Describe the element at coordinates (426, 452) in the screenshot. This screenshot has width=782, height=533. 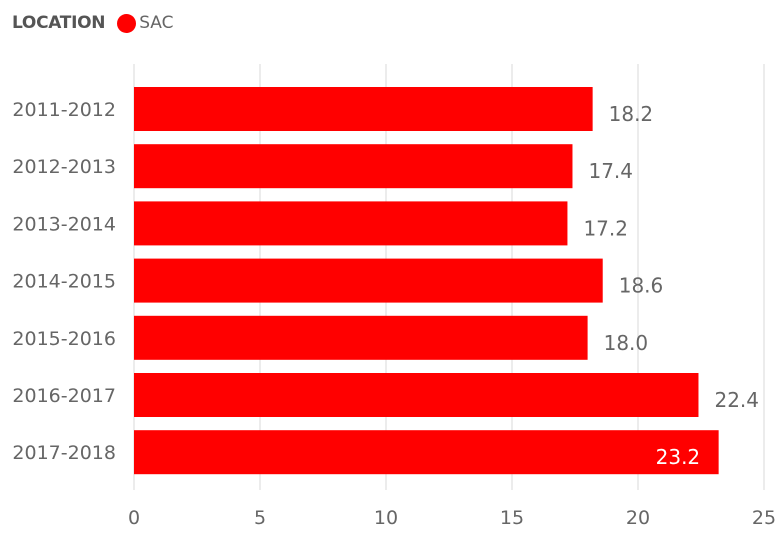
I see `bar-2017-2018` at that location.